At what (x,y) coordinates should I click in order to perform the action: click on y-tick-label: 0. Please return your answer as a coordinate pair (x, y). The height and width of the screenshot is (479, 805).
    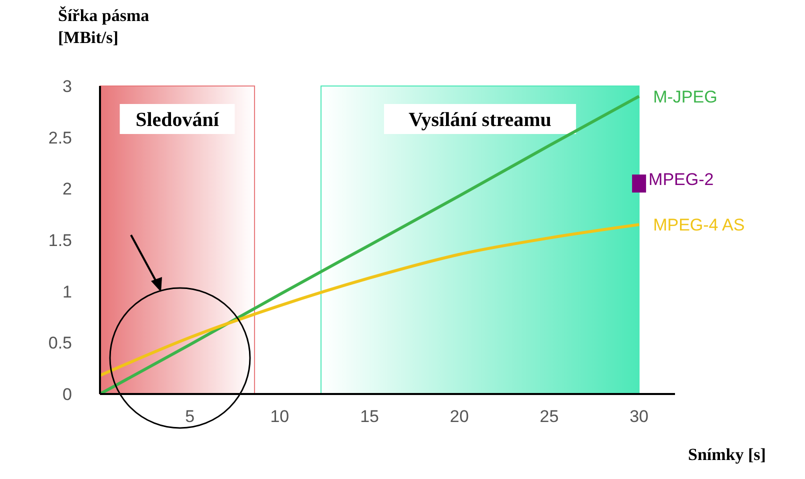
    Looking at the image, I should click on (67, 394).